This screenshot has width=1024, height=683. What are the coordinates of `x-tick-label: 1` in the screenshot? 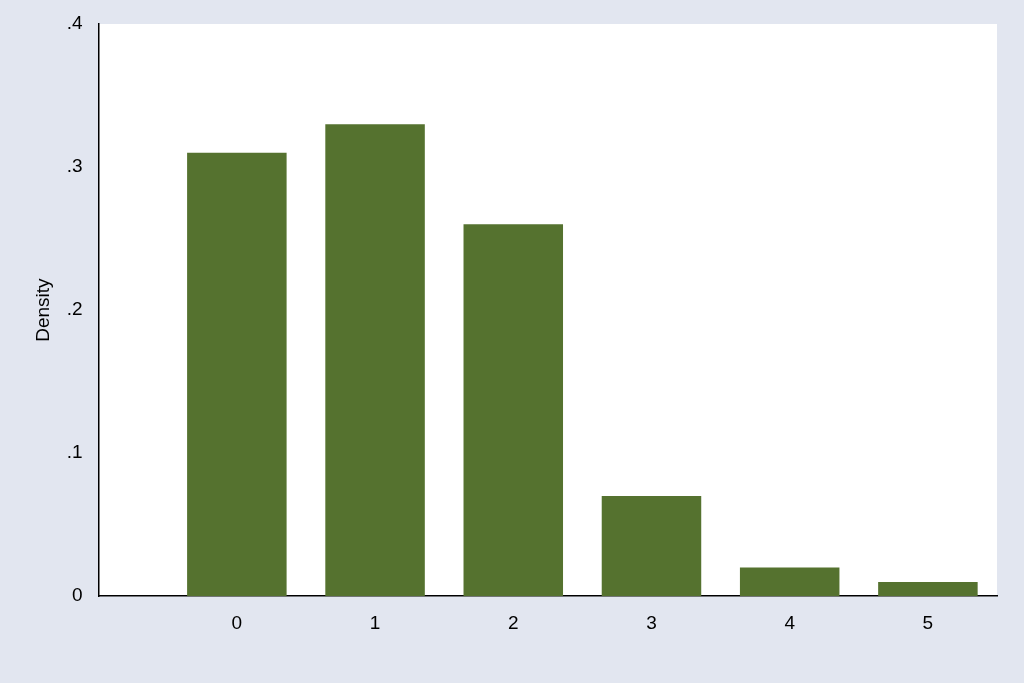 It's located at (375, 622).